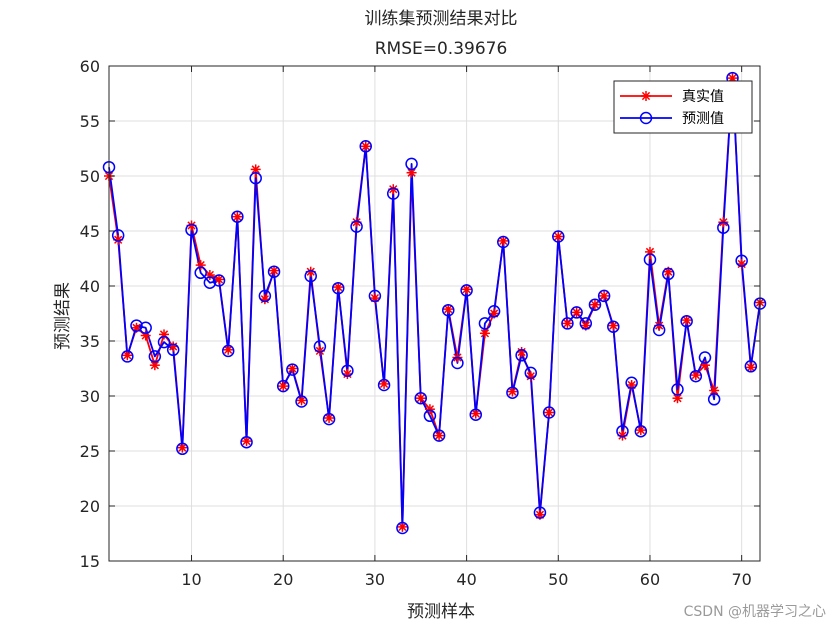 The image size is (840, 634). Describe the element at coordinates (90, 66) in the screenshot. I see `y-tick-label: 60` at that location.